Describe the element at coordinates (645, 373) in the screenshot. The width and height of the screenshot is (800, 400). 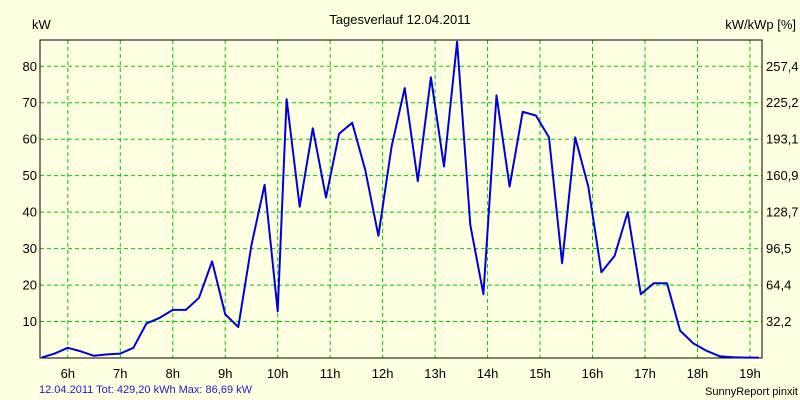
I see `x-tick-label: 17h` at that location.